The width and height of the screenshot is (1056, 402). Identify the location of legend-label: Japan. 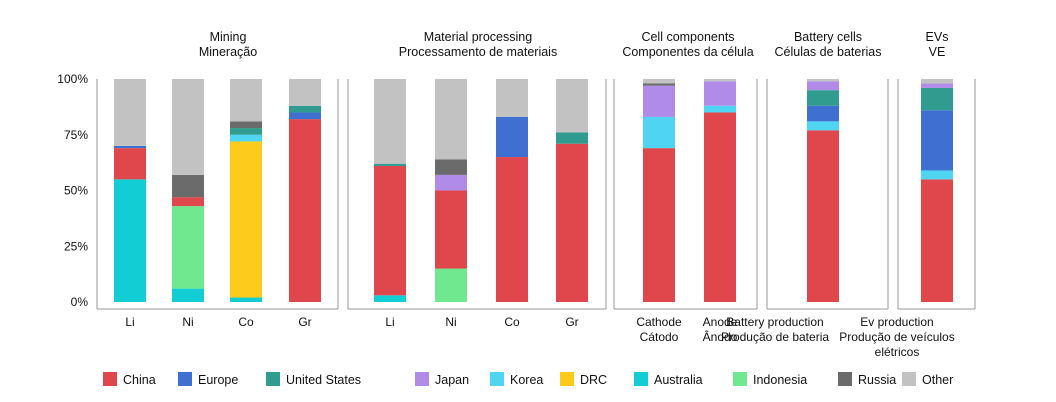
(452, 380).